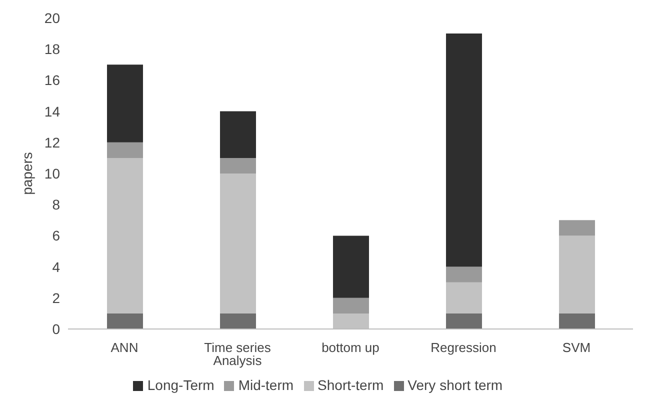 The image size is (661, 404). Describe the element at coordinates (56, 328) in the screenshot. I see `y-tick-label: 0` at that location.